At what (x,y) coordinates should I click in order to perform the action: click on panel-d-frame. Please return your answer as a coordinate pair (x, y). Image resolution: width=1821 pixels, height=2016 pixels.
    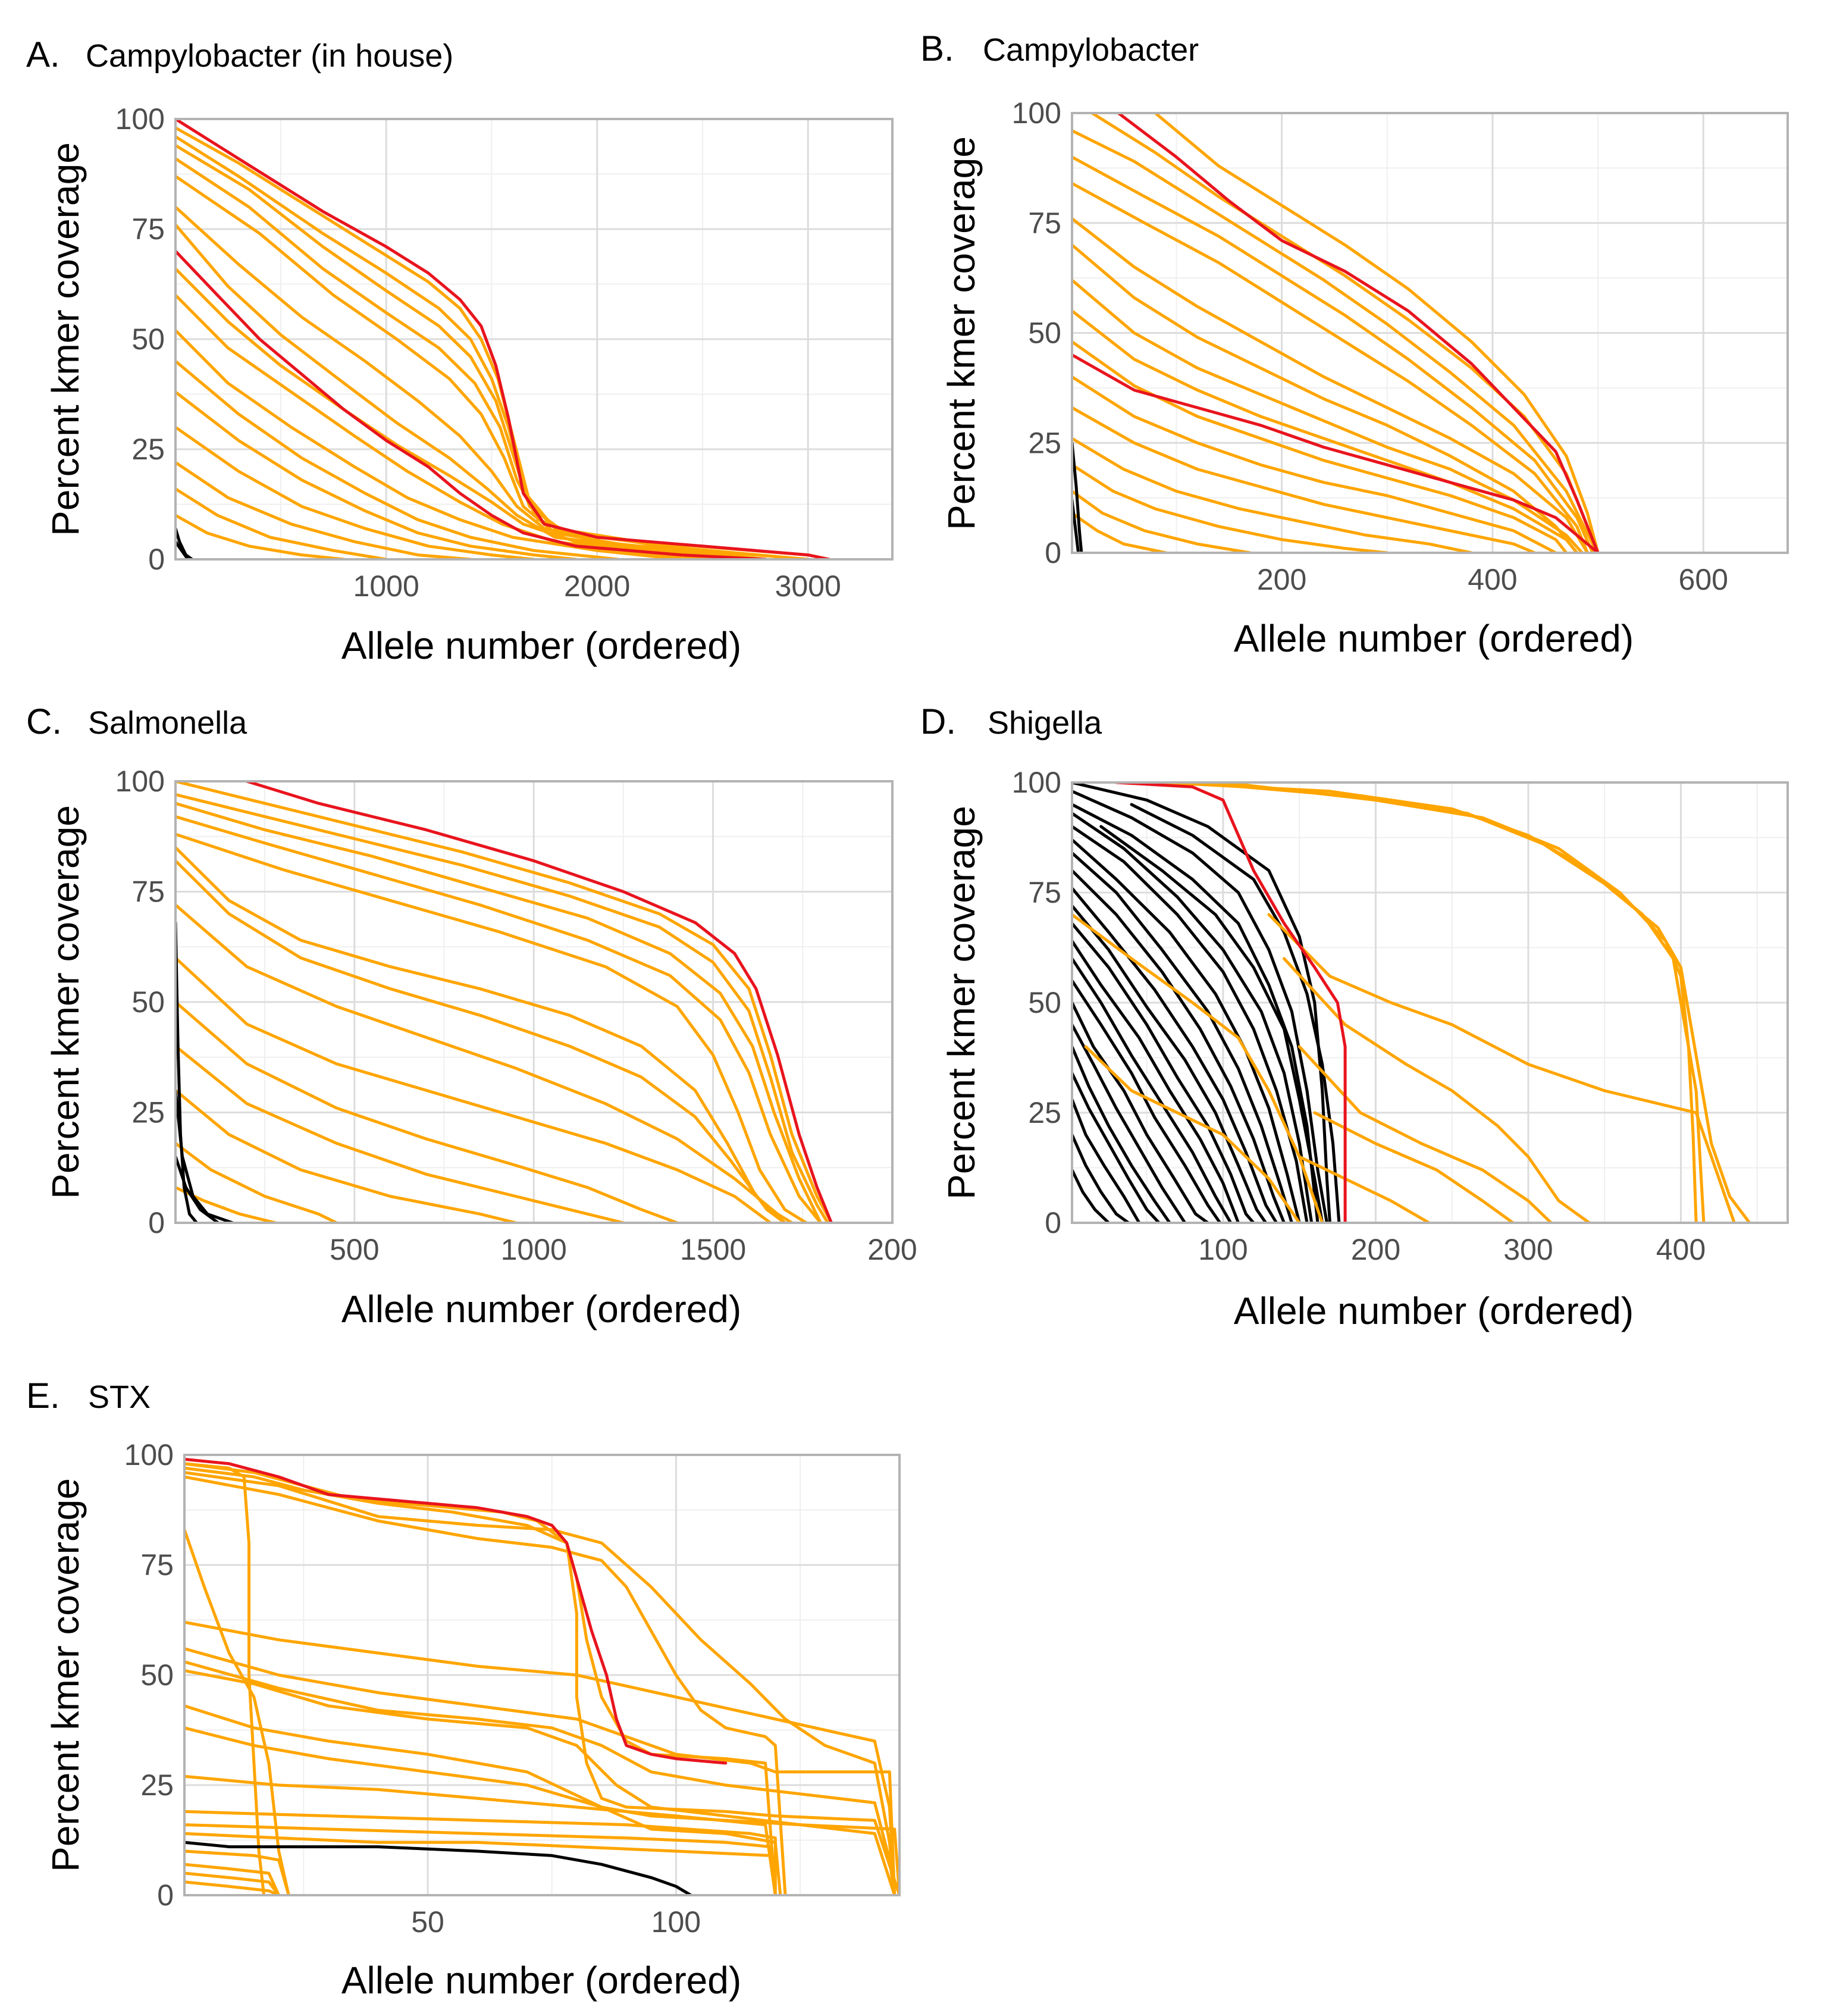
    Looking at the image, I should click on (1430, 1003).